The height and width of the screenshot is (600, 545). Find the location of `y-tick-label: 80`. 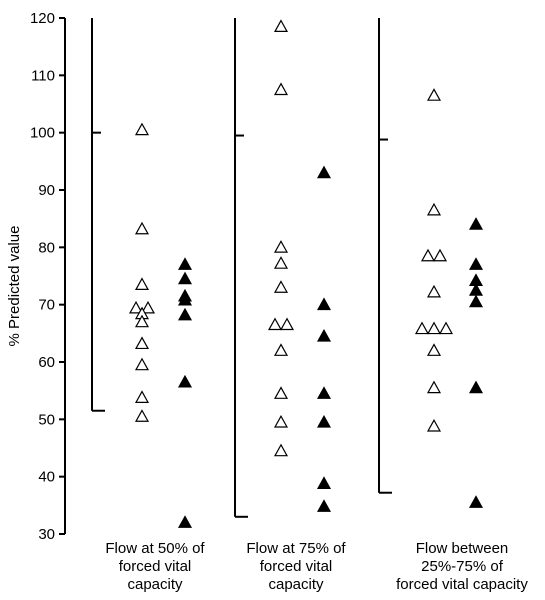

y-tick-label: 80 is located at coordinates (46, 247).